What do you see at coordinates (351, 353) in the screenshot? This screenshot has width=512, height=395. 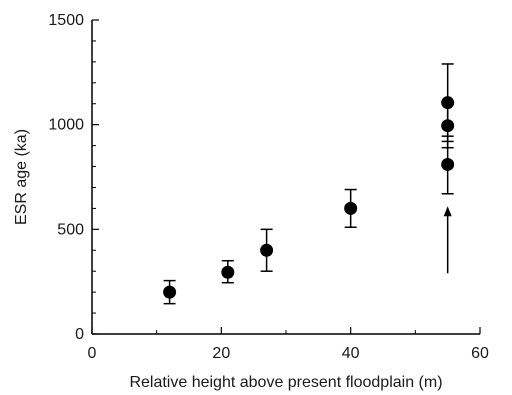 I see `x-tick-label: 40` at bounding box center [351, 353].